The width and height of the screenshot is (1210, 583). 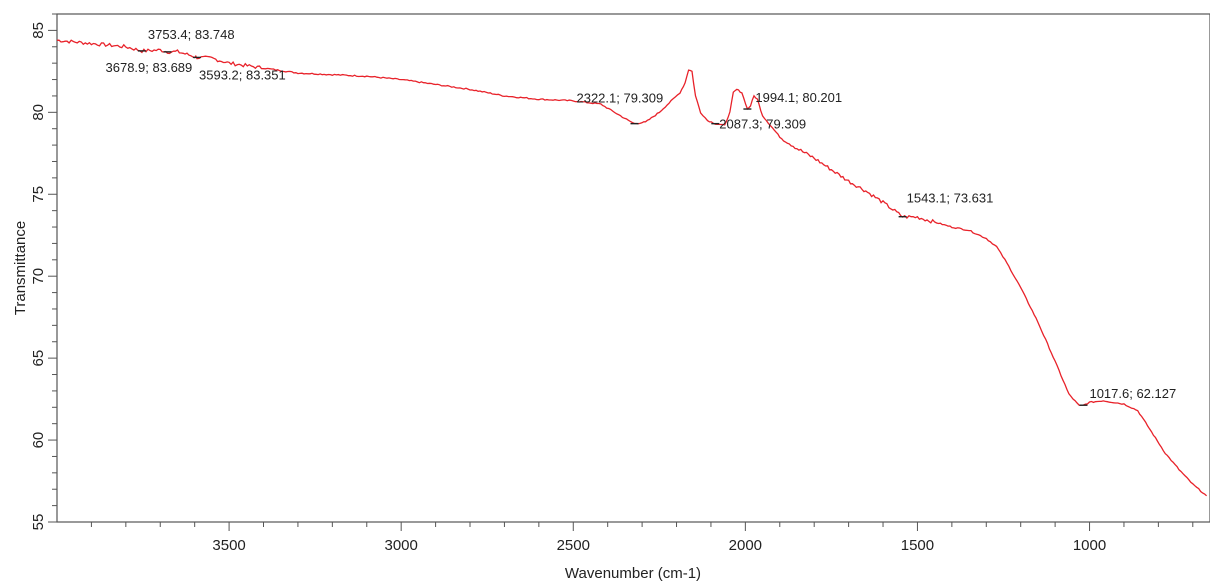 What do you see at coordinates (191, 34) in the screenshot?
I see `peak-label: 3753.4; 83.748` at bounding box center [191, 34].